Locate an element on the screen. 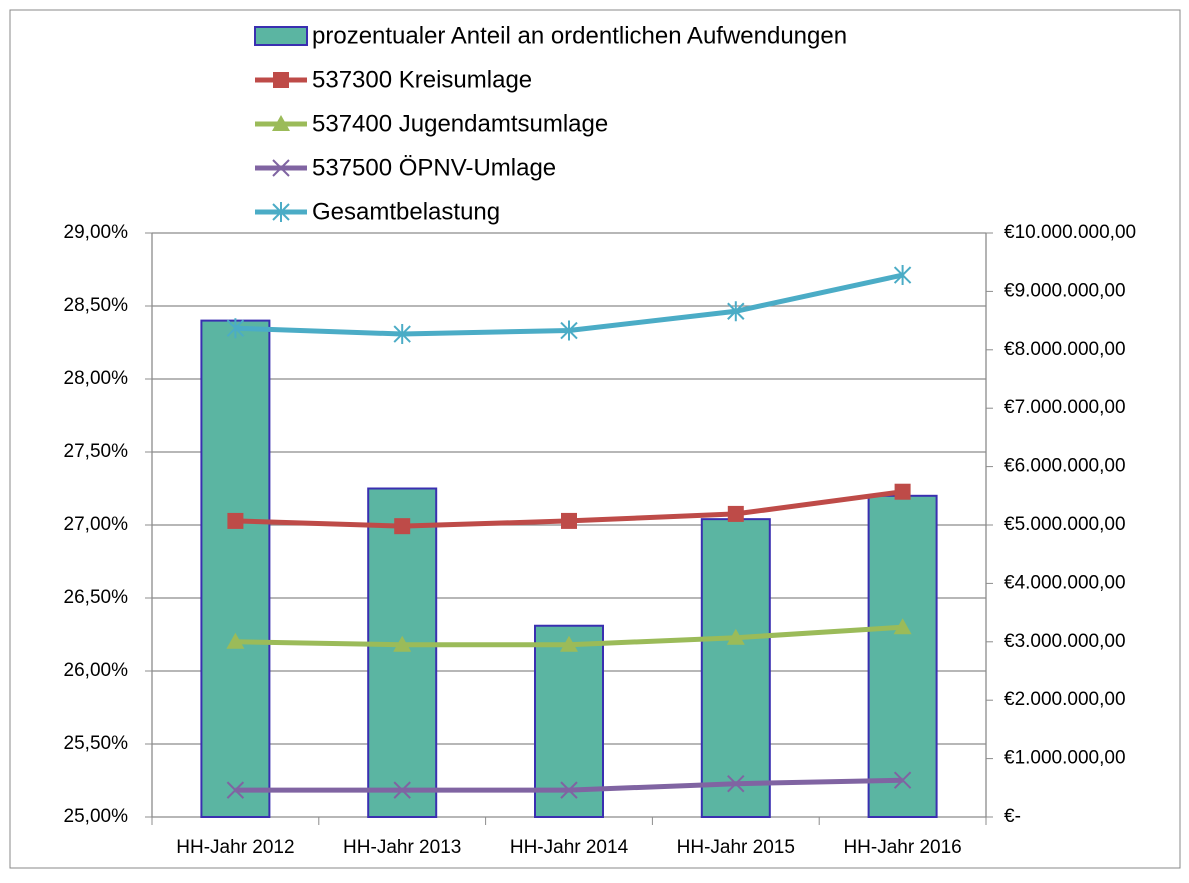 The image size is (1189, 883). y2-tick-label: €1.000.000,00 is located at coordinates (1065, 758).